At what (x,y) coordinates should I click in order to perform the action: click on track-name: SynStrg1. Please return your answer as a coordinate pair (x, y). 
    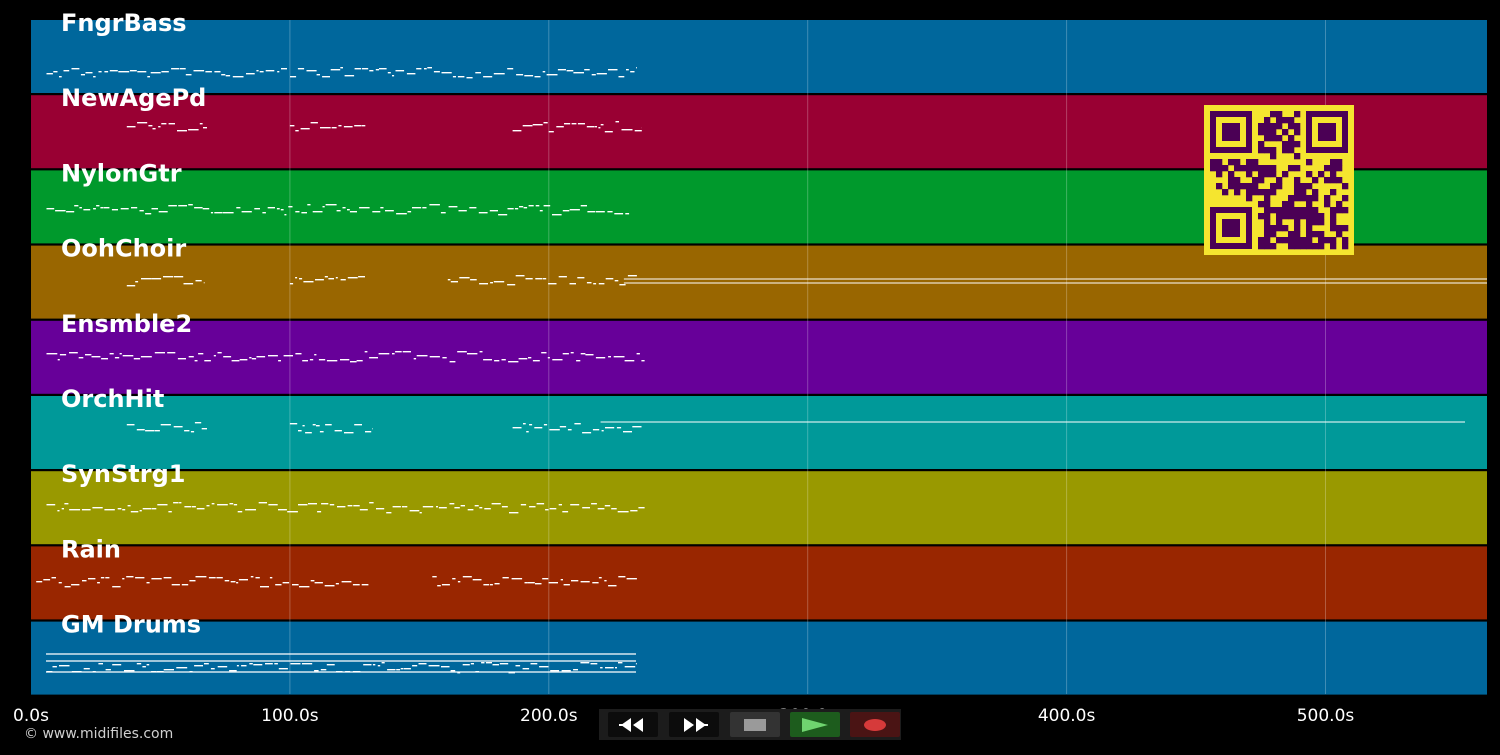
    Looking at the image, I should click on (123, 474).